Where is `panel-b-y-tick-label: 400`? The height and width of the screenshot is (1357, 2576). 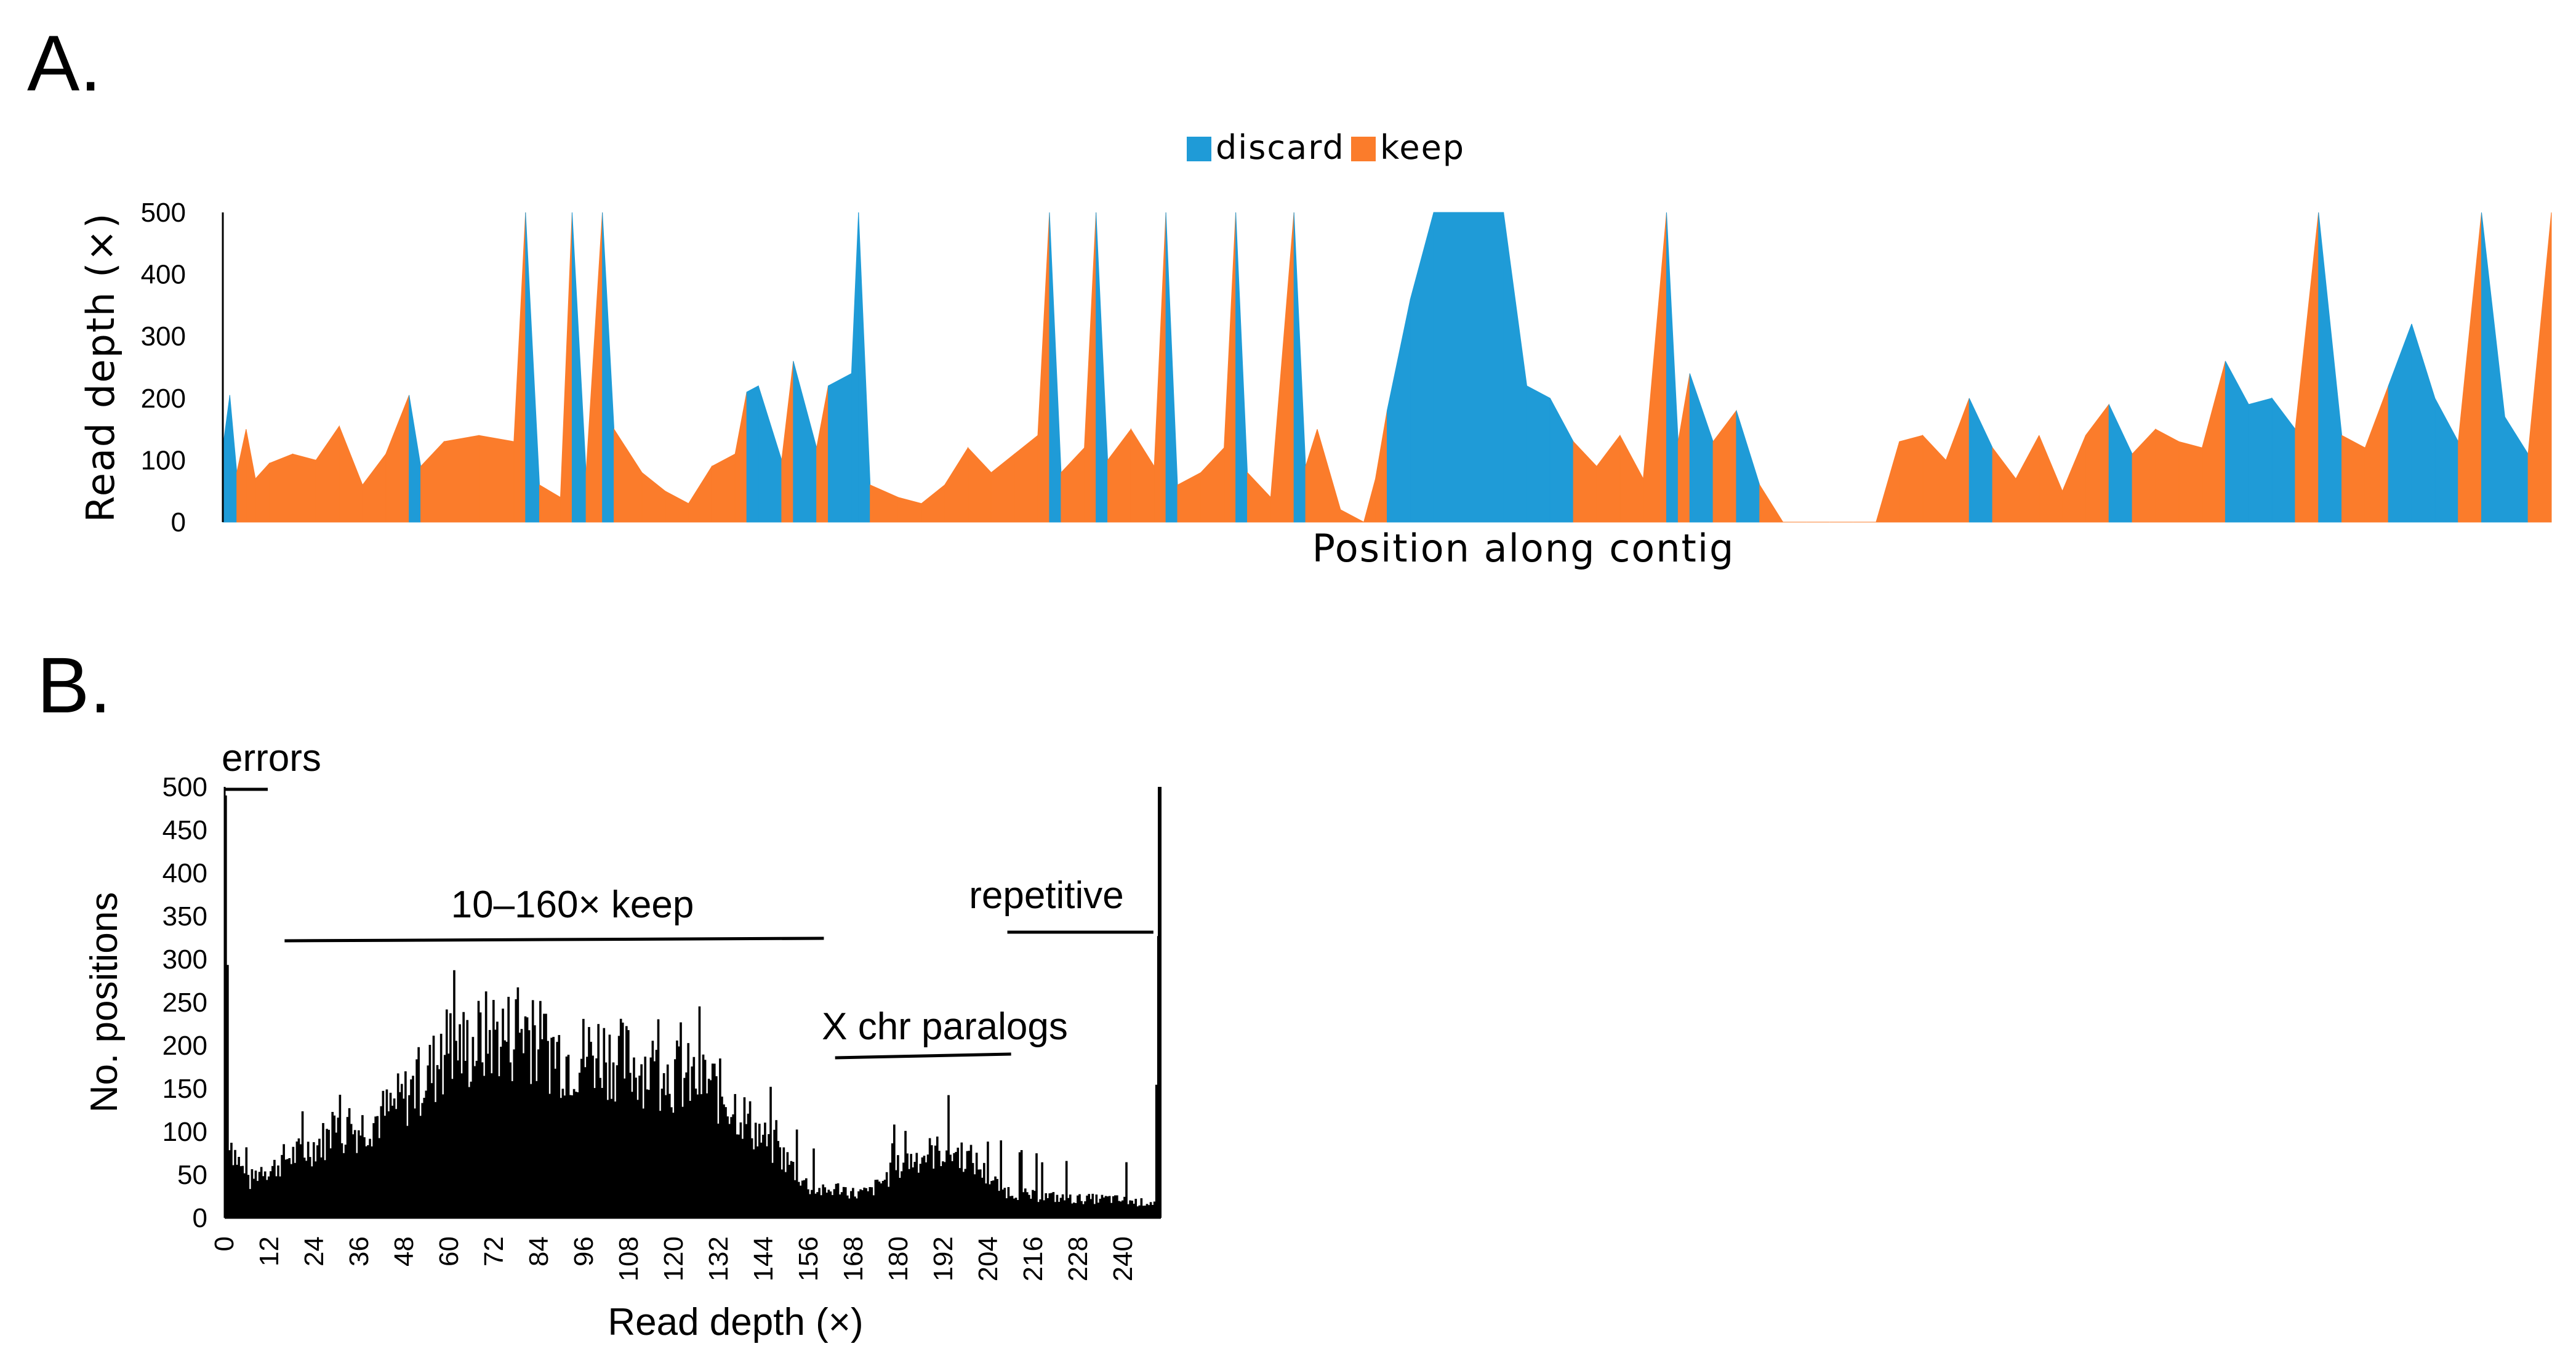
panel-b-y-tick-label: 400 is located at coordinates (185, 873).